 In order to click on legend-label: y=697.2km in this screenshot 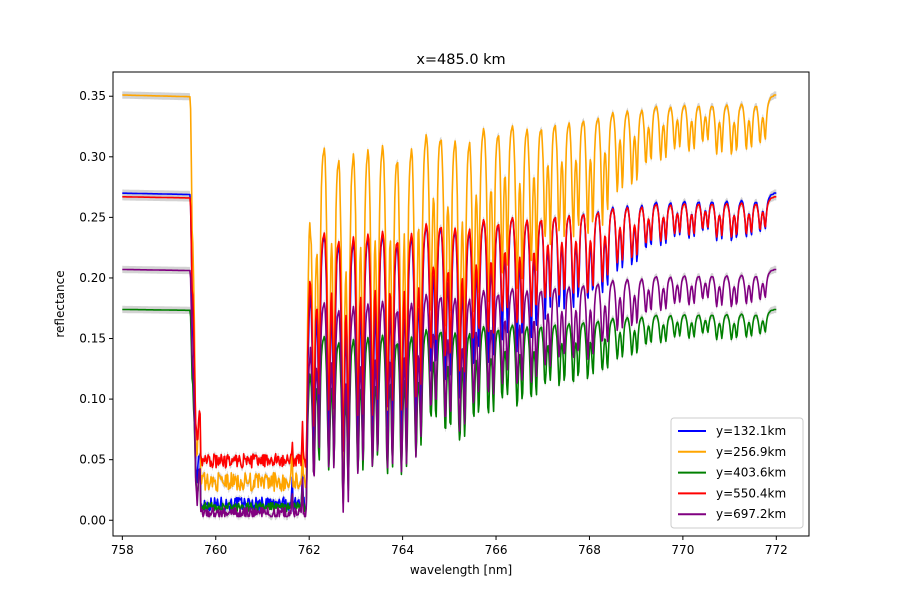, I will do `click(751, 514)`.